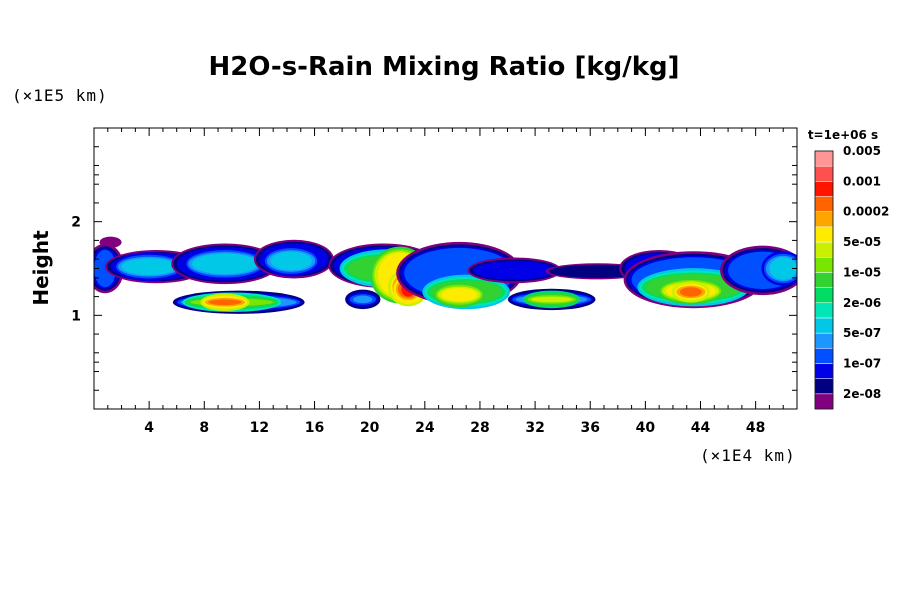 Image resolution: width=900 pixels, height=600 pixels. What do you see at coordinates (701, 428) in the screenshot?
I see `x-tick-label: 44` at bounding box center [701, 428].